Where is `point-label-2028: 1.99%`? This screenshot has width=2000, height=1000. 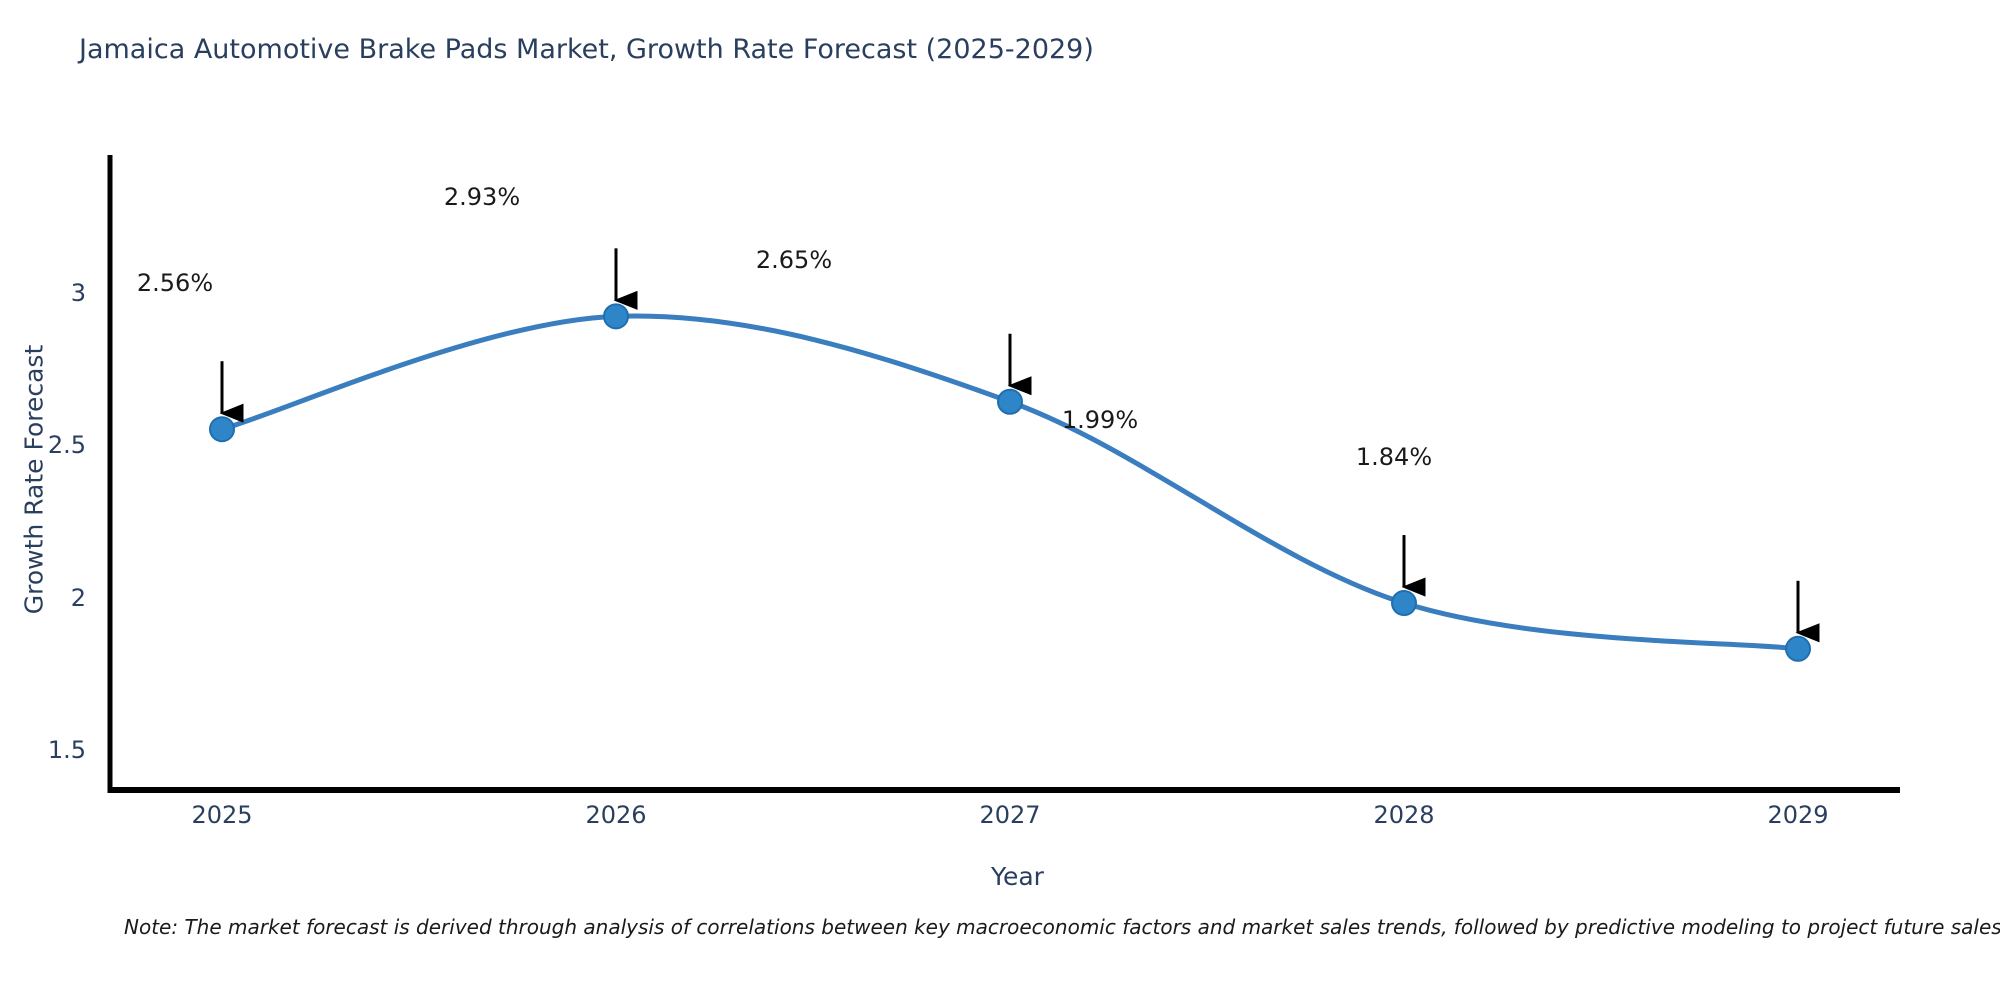
point-label-2028: 1.99% is located at coordinates (1100, 420).